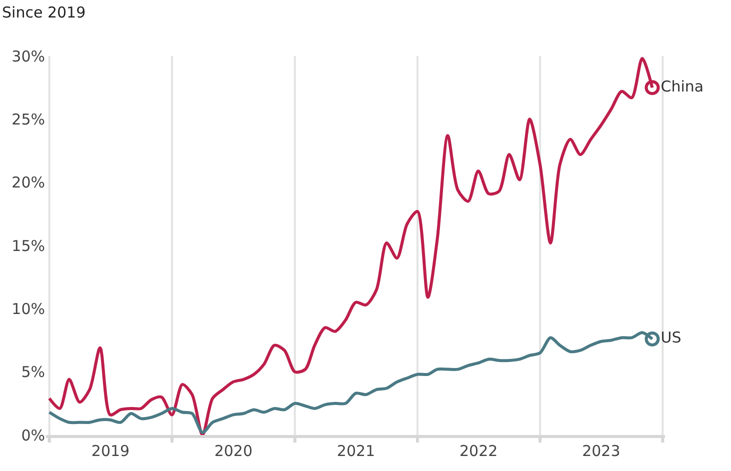 This screenshot has height=471, width=731. What do you see at coordinates (28, 309) in the screenshot?
I see `y-tick-label: 10%` at bounding box center [28, 309].